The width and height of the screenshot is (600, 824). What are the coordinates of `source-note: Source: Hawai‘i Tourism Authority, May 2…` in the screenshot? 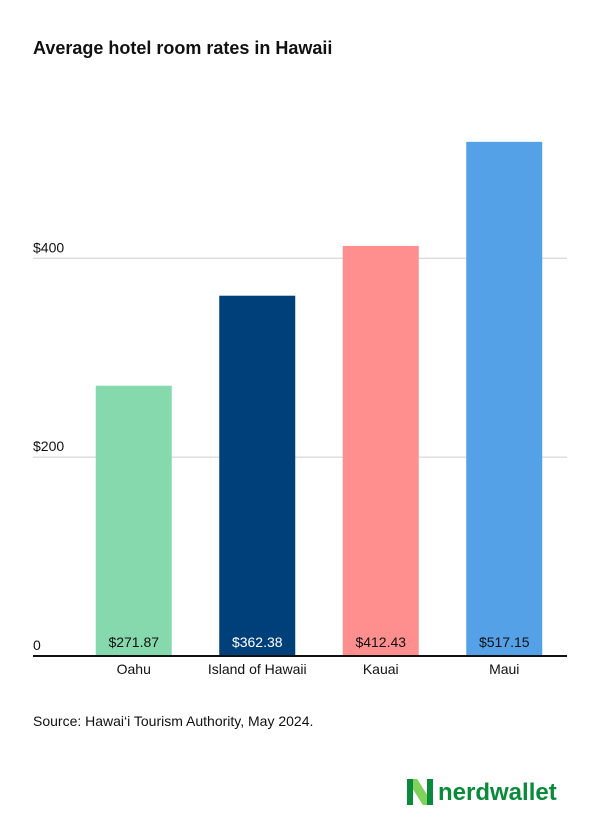 It's located at (173, 721).